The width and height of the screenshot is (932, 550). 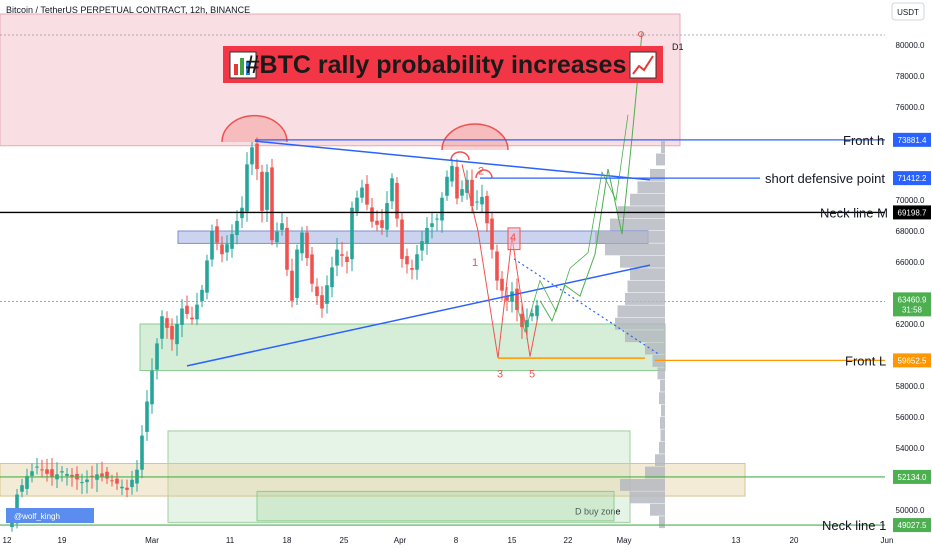 I want to click on x-tick-label: Apr, so click(x=400, y=540).